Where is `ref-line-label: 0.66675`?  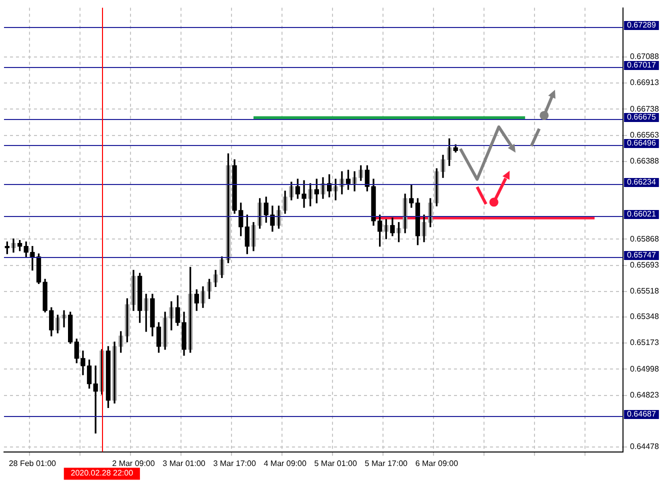 ref-line-label: 0.66675 is located at coordinates (641, 117).